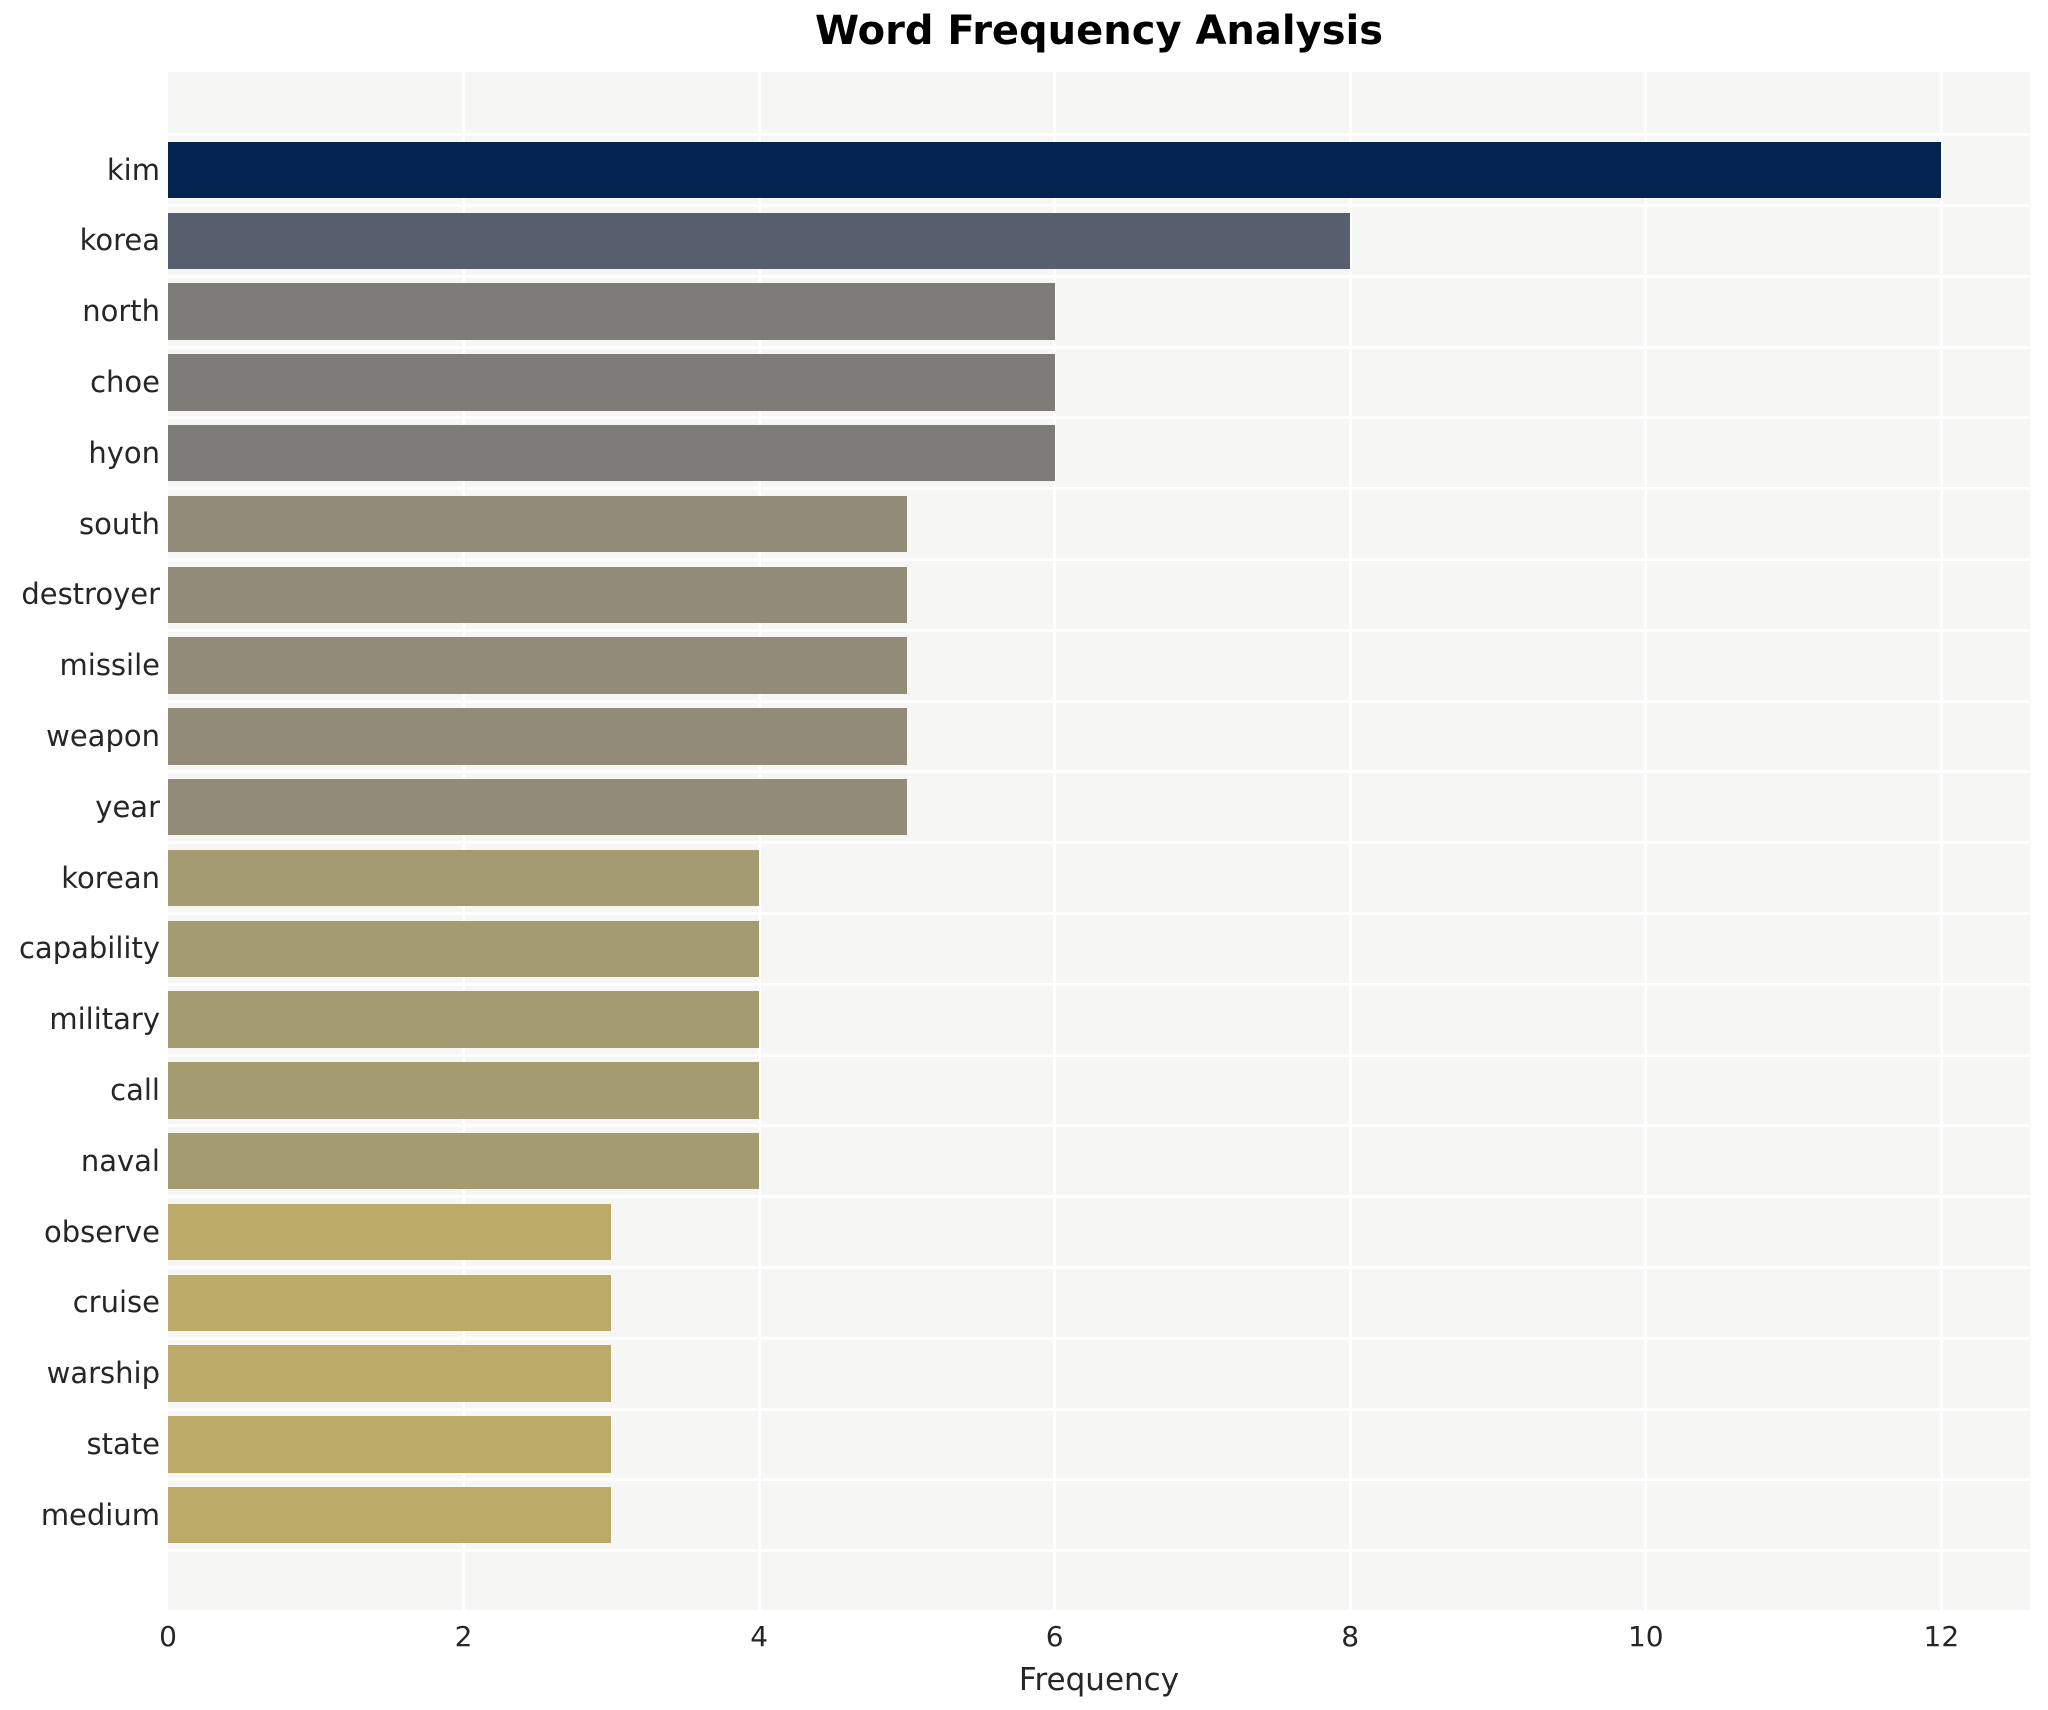 This screenshot has height=1710, width=2048. Describe the element at coordinates (537, 807) in the screenshot. I see `bar-year` at that location.